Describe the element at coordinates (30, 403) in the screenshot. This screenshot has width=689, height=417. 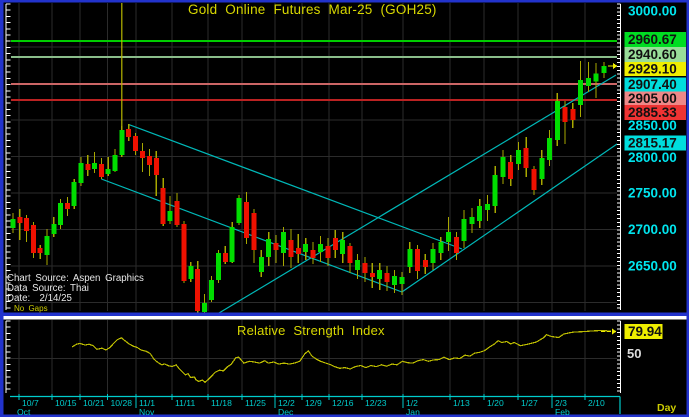
I see `svg-text: 10/7` at that location.